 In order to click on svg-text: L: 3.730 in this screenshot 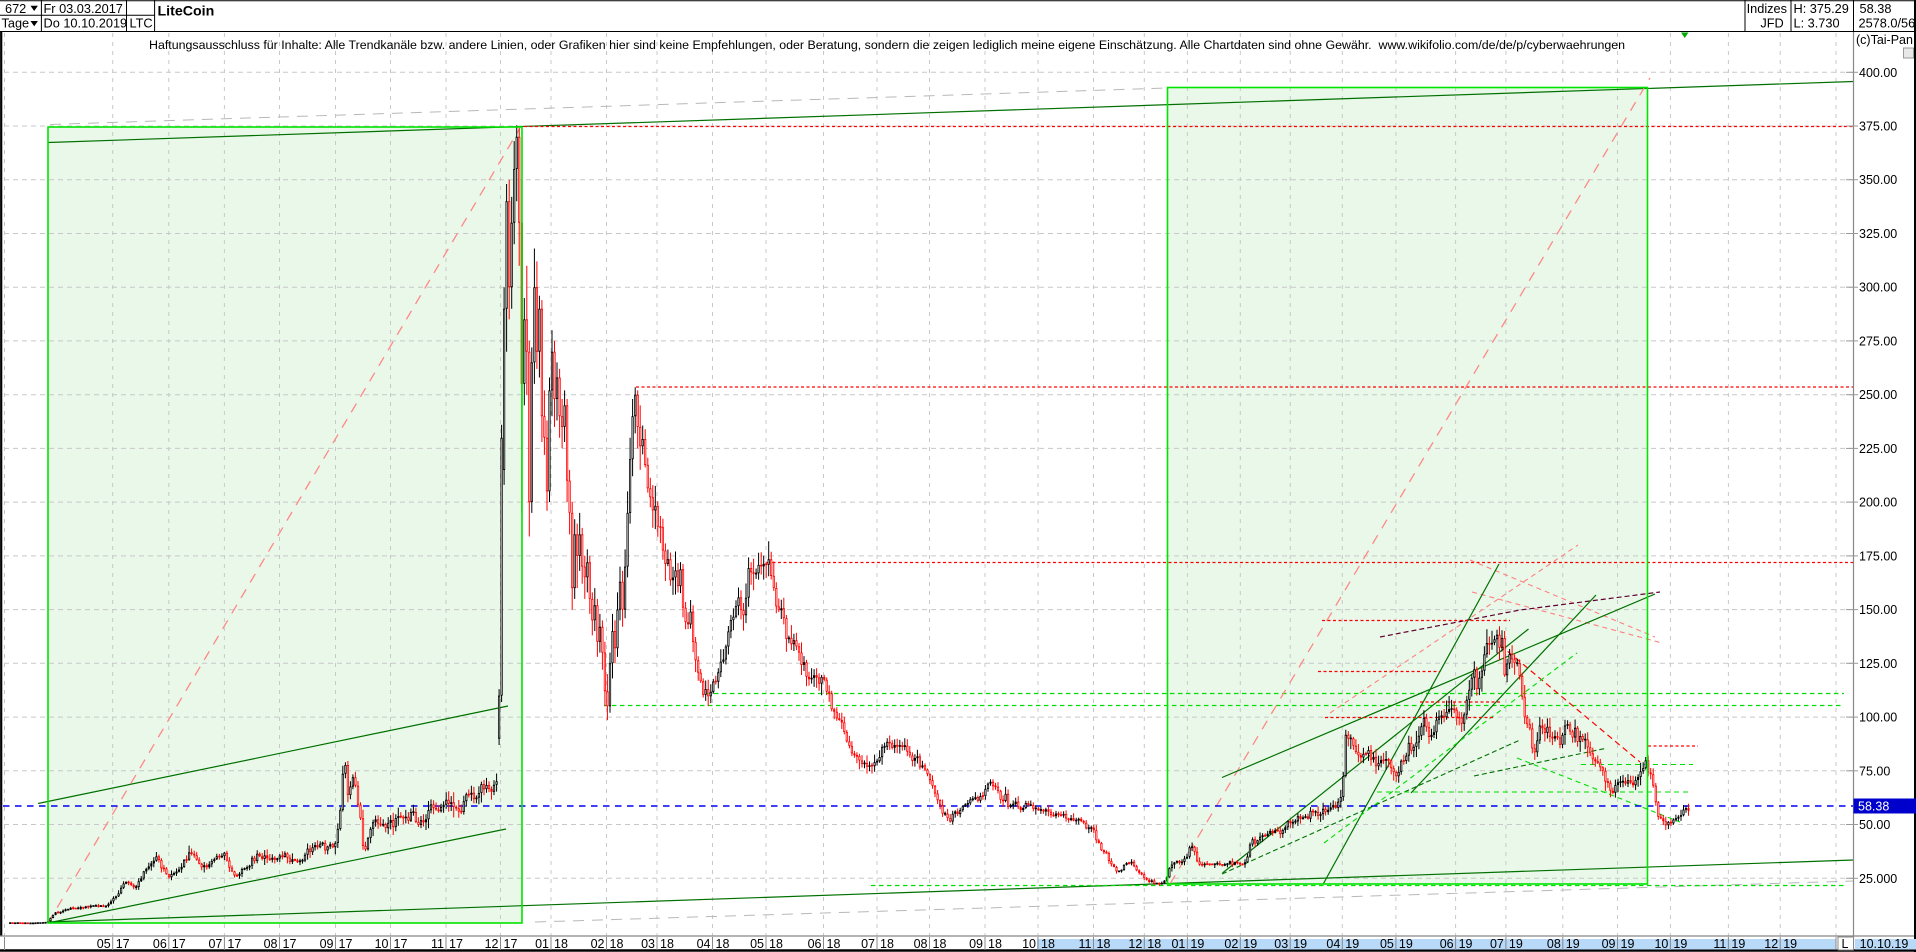, I will do `click(1817, 23)`.